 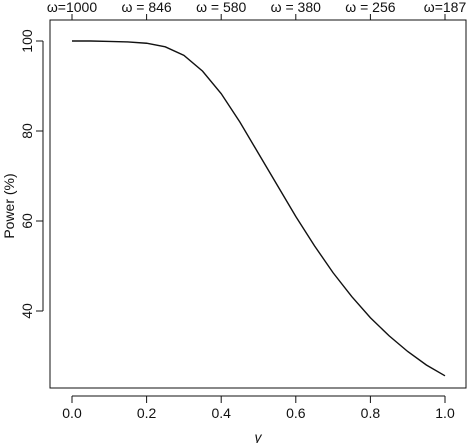 I want to click on y-tick-label: 80, so click(x=27, y=131).